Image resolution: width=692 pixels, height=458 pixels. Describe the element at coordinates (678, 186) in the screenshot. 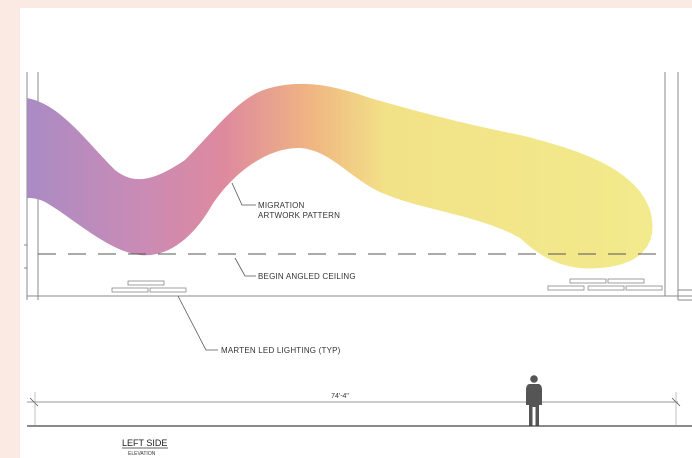

I see `right-wall` at that location.